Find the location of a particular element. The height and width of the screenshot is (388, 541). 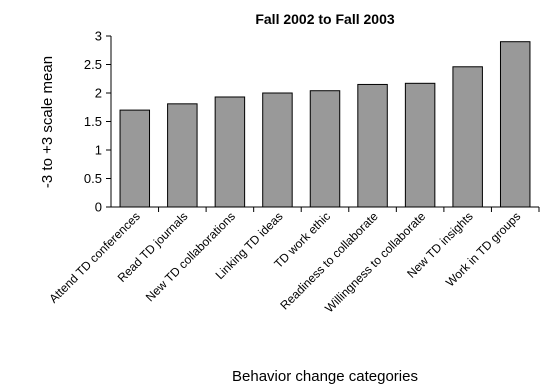

x-category-label: Attend TD conferences is located at coordinates (94, 257).